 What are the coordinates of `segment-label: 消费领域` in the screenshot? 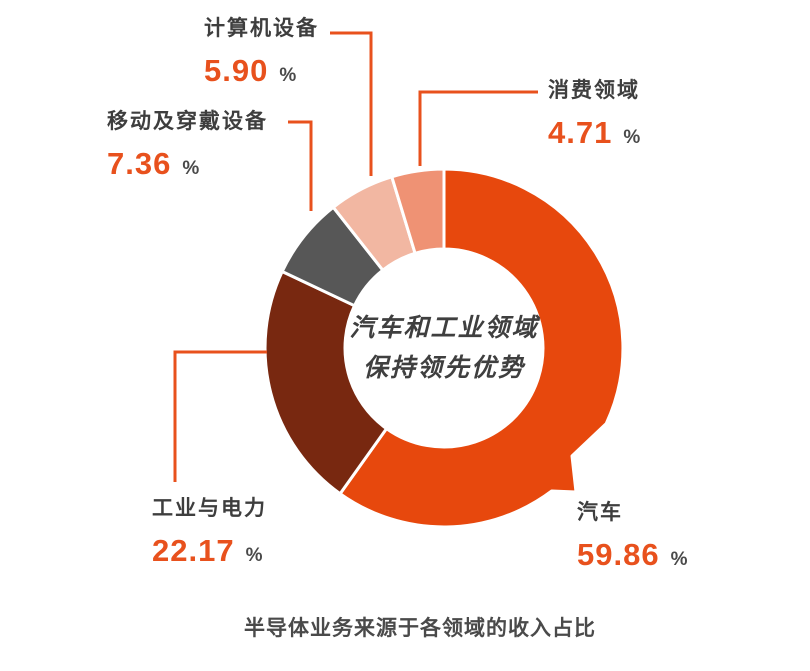 It's located at (594, 90).